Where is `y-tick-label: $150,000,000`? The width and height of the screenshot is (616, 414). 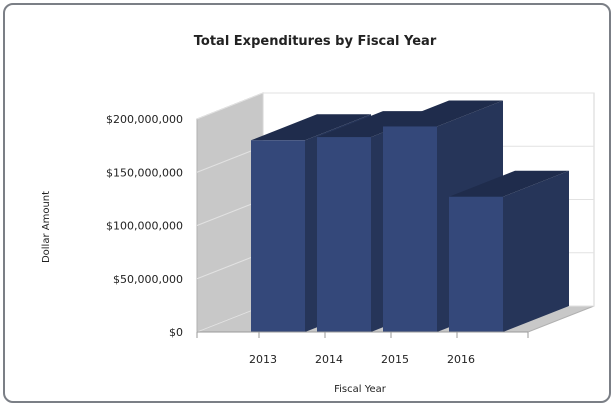 y-tick-label: $150,000,000 is located at coordinates (144, 172).